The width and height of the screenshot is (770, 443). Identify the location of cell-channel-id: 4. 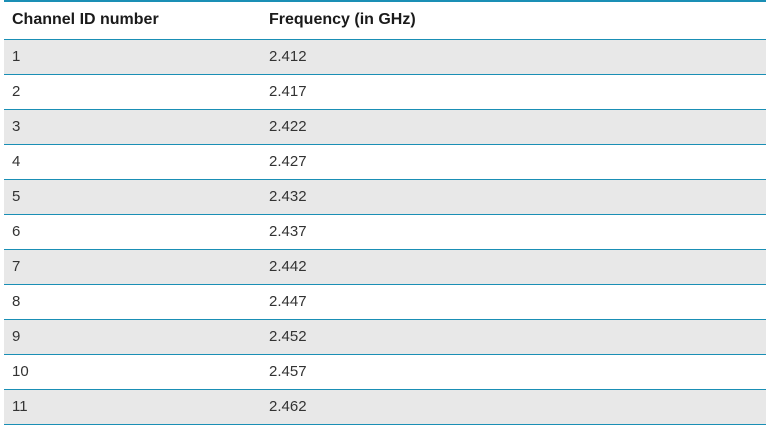
(132, 162).